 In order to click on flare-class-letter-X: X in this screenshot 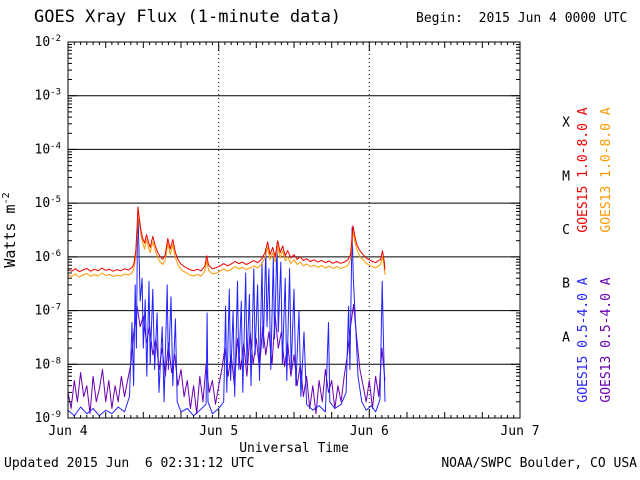, I will do `click(566, 123)`.